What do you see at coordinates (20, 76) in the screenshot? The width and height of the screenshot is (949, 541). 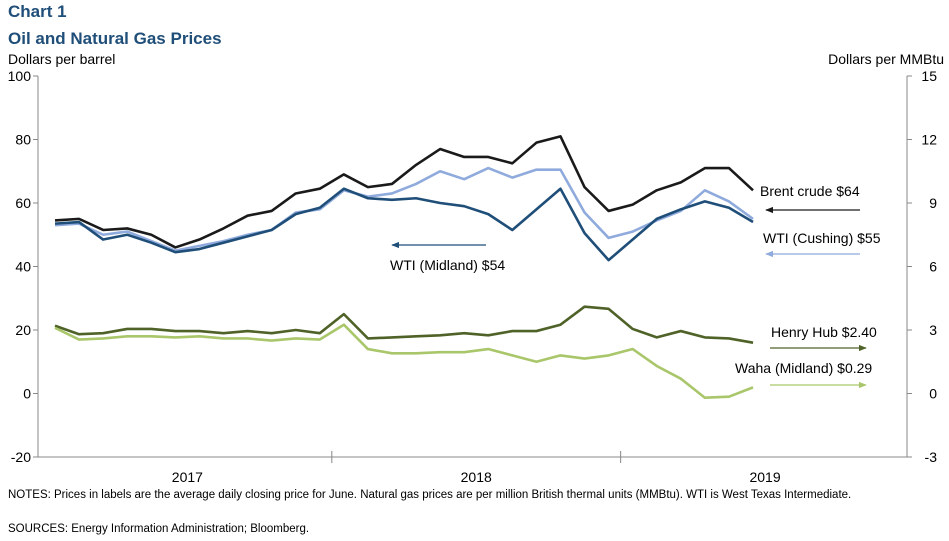 I see `y-tick-label: 100` at bounding box center [20, 76].